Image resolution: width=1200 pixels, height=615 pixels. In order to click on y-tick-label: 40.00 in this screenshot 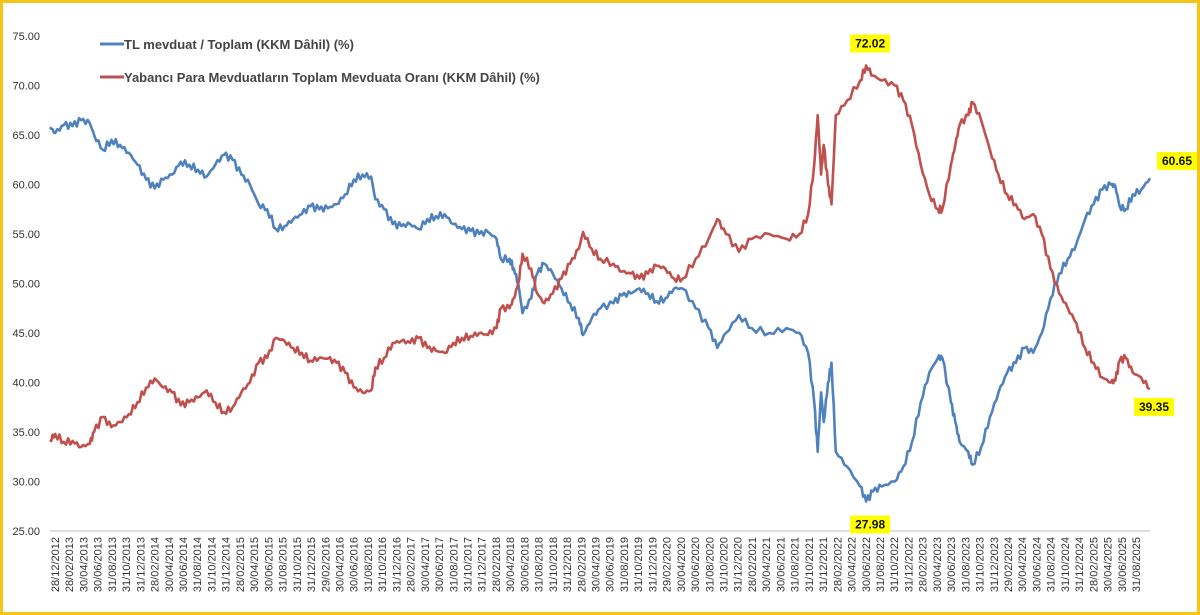, I will do `click(26, 384)`.